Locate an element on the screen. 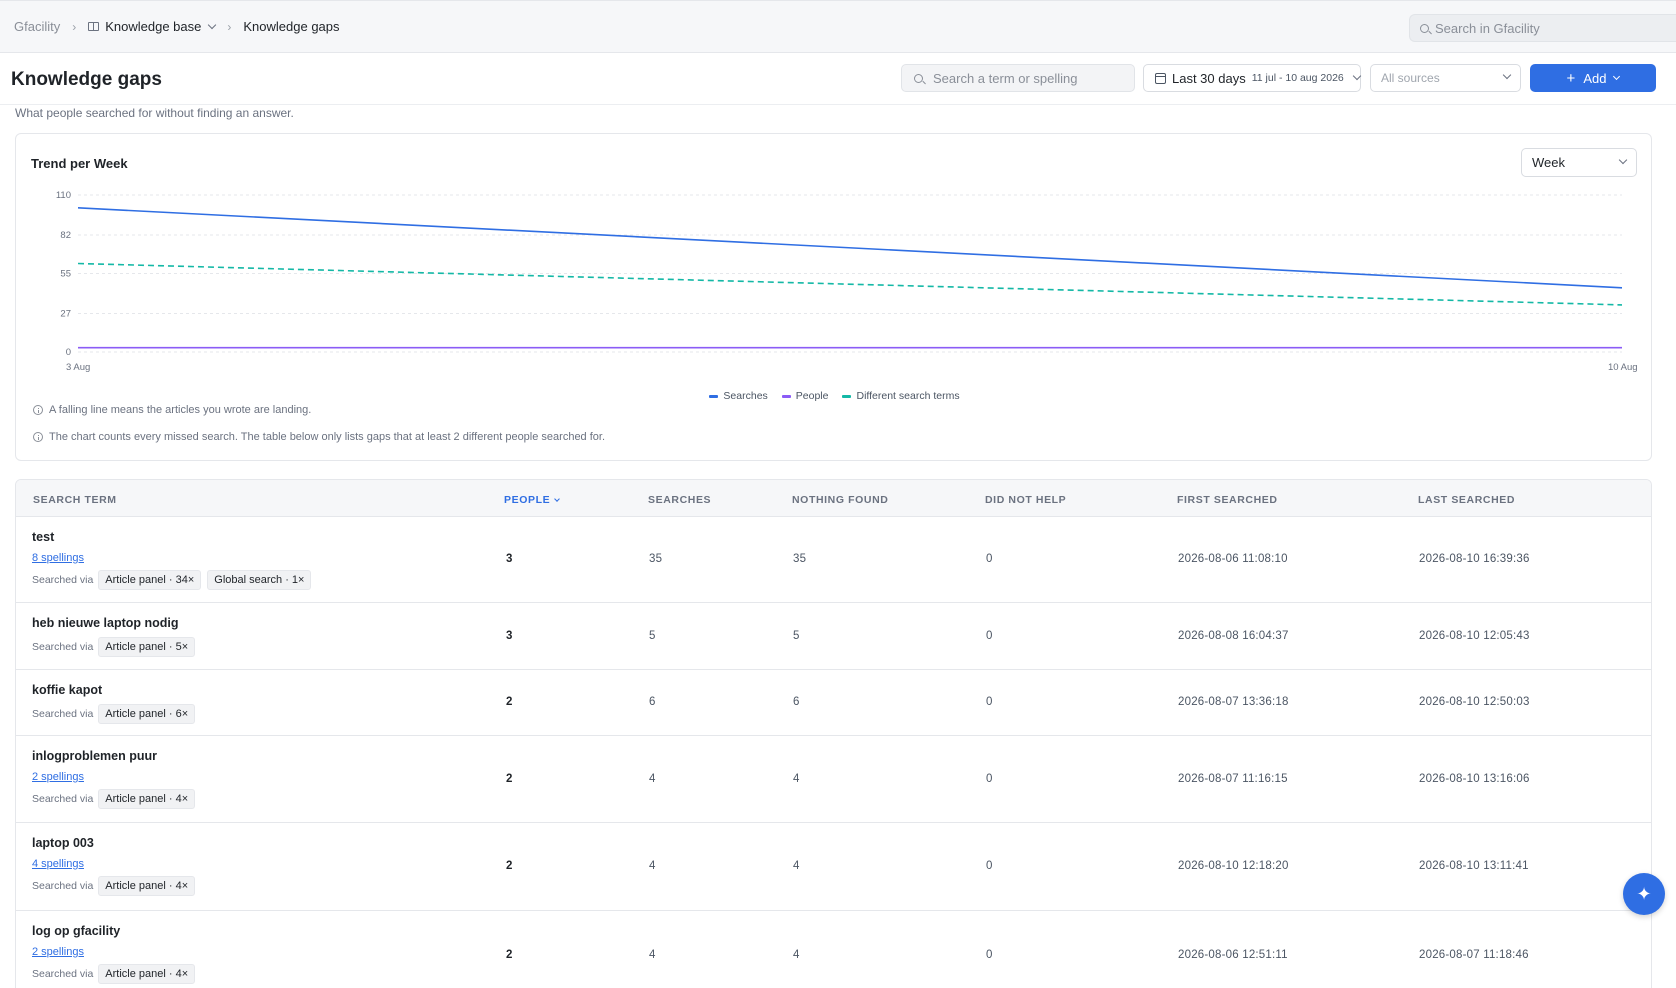 Image resolution: width=1676 pixels, height=988 pixels. chart-legend: Searches People Different search terms is located at coordinates (834, 396).